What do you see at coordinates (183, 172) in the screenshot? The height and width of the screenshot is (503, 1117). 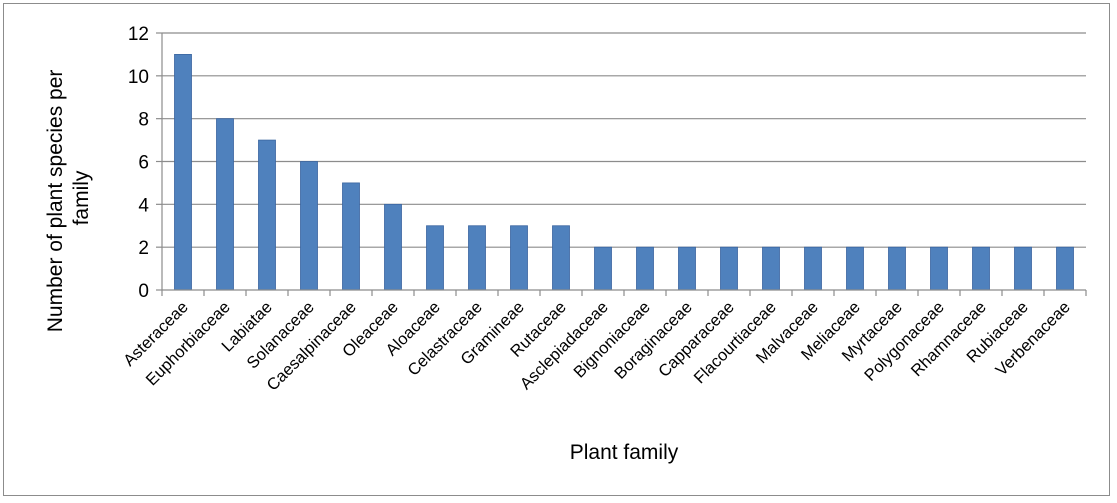 I see `bar-asteraceae` at bounding box center [183, 172].